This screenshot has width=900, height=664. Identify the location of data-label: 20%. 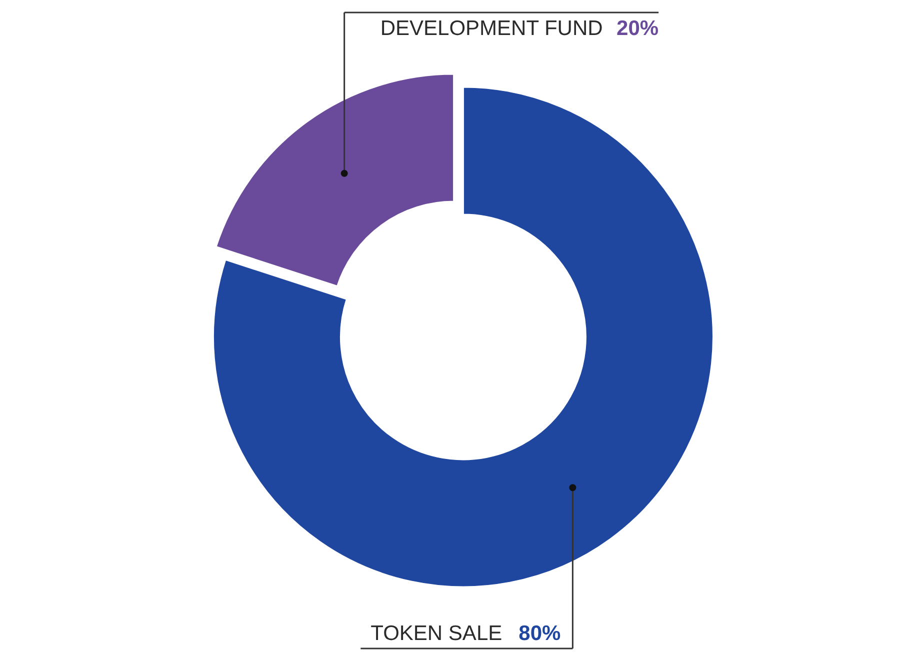
(637, 28).